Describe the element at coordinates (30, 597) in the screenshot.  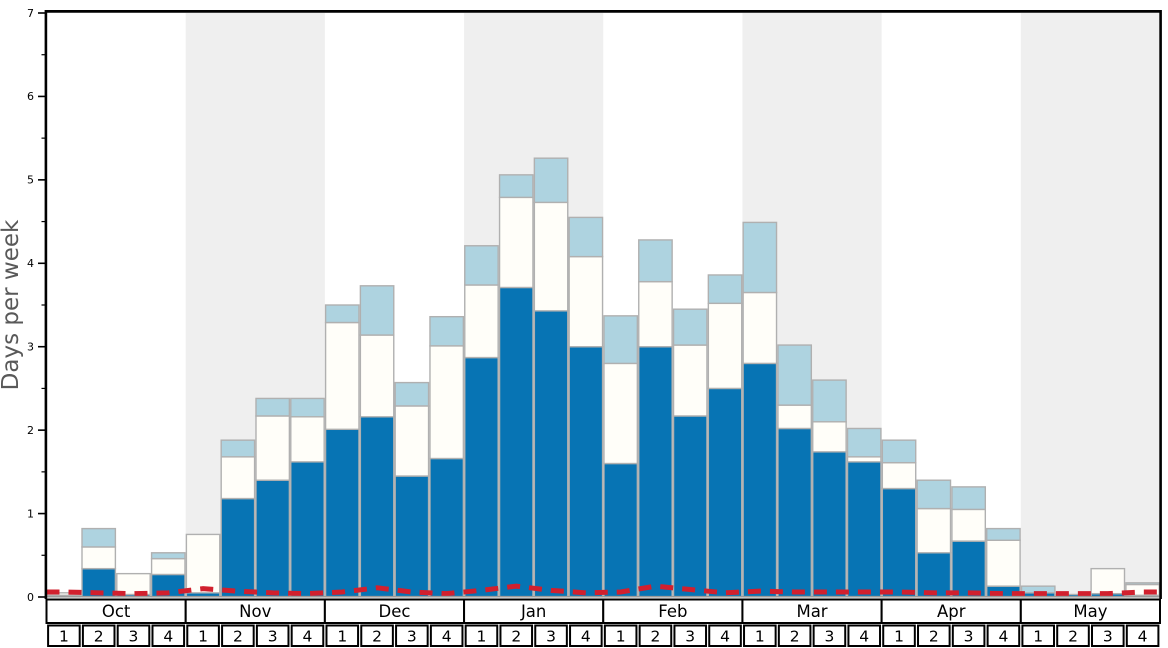
I see `y-tick-label: 0` at that location.